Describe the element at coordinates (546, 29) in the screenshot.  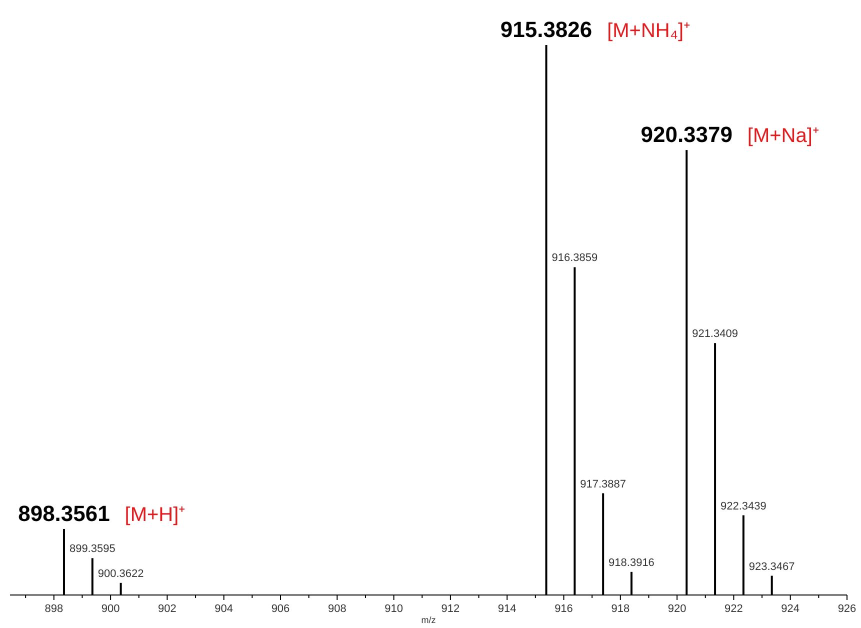
I see `annotation: 915.3826` at that location.